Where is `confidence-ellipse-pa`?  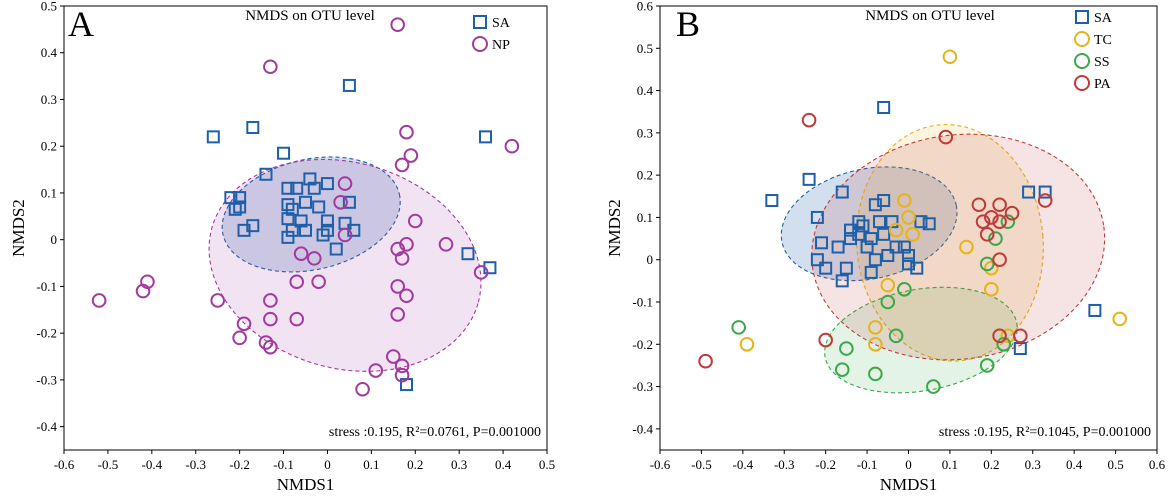
confidence-ellipse-pa is located at coordinates (958, 247).